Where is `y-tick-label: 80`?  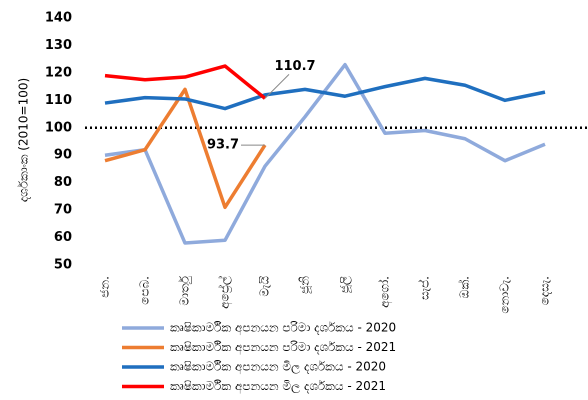 y-tick-label: 80 is located at coordinates (63, 182).